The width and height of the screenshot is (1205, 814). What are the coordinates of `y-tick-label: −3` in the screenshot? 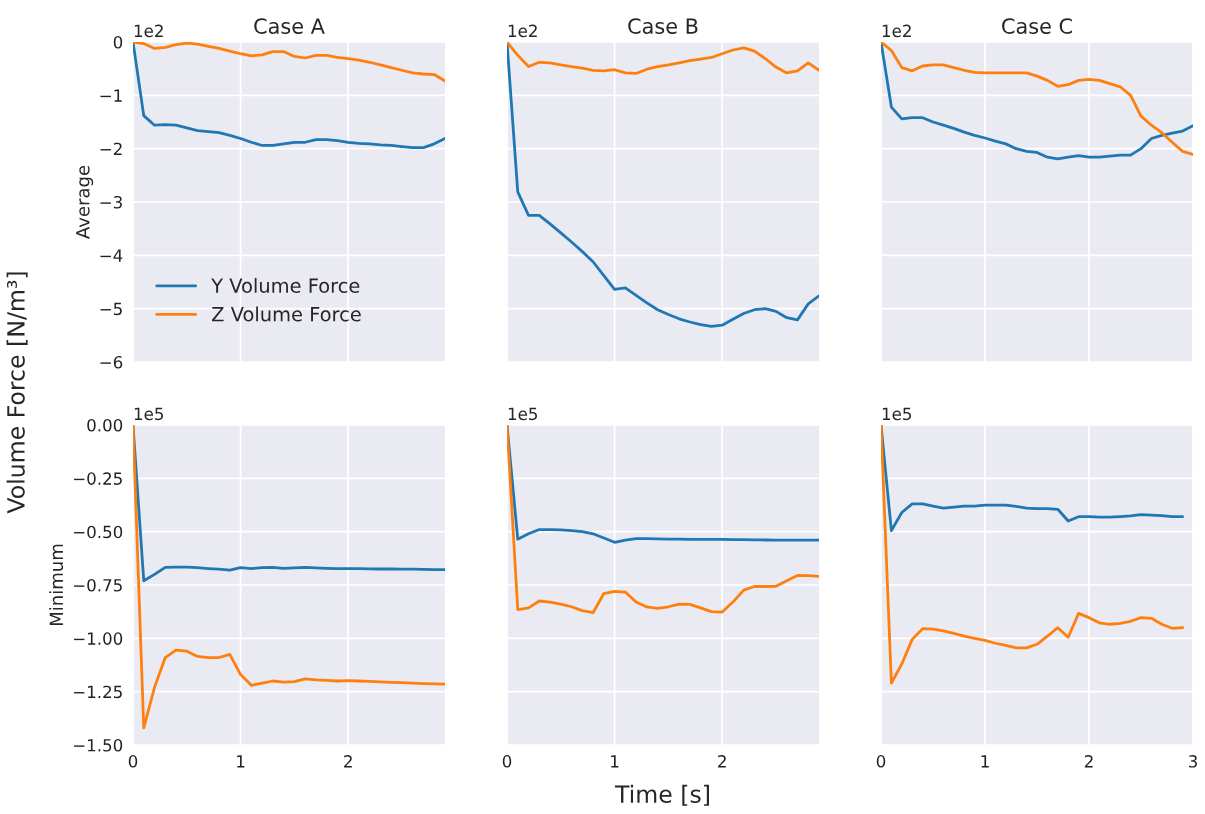 It's located at (111, 202).